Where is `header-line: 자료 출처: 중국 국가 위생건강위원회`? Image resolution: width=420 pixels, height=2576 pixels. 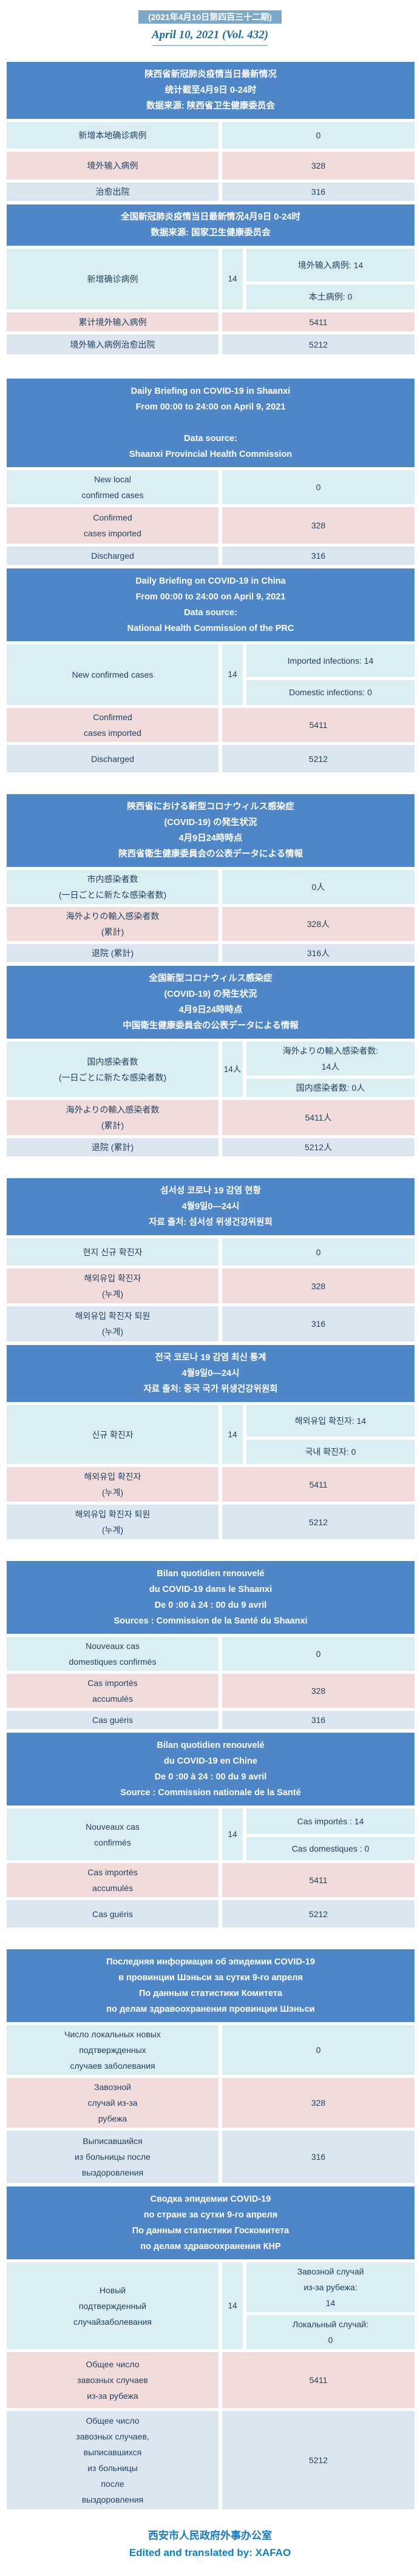
header-line: 자료 출처: 중국 국가 위생건강위원회 is located at coordinates (210, 1389).